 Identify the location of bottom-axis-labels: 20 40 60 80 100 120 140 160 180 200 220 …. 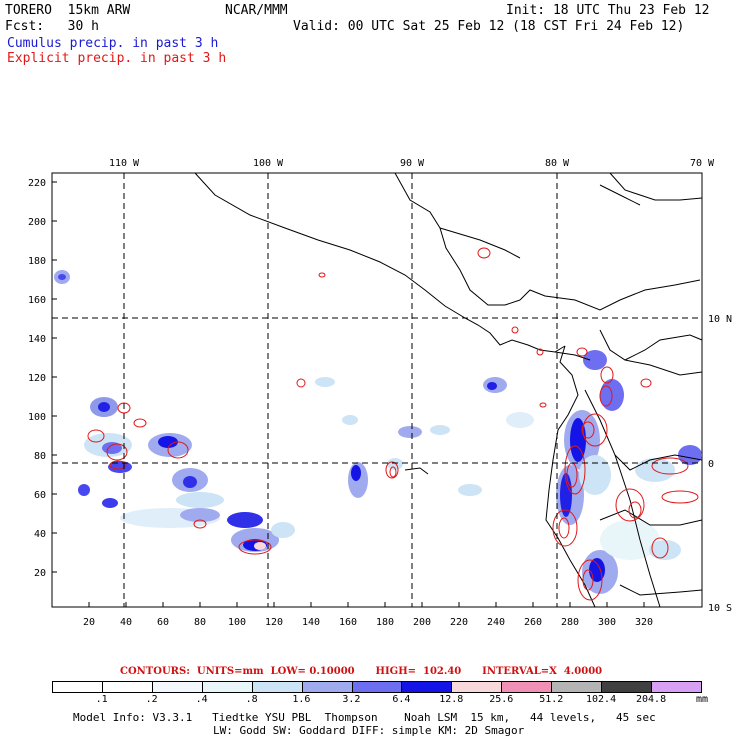
(368, 622).